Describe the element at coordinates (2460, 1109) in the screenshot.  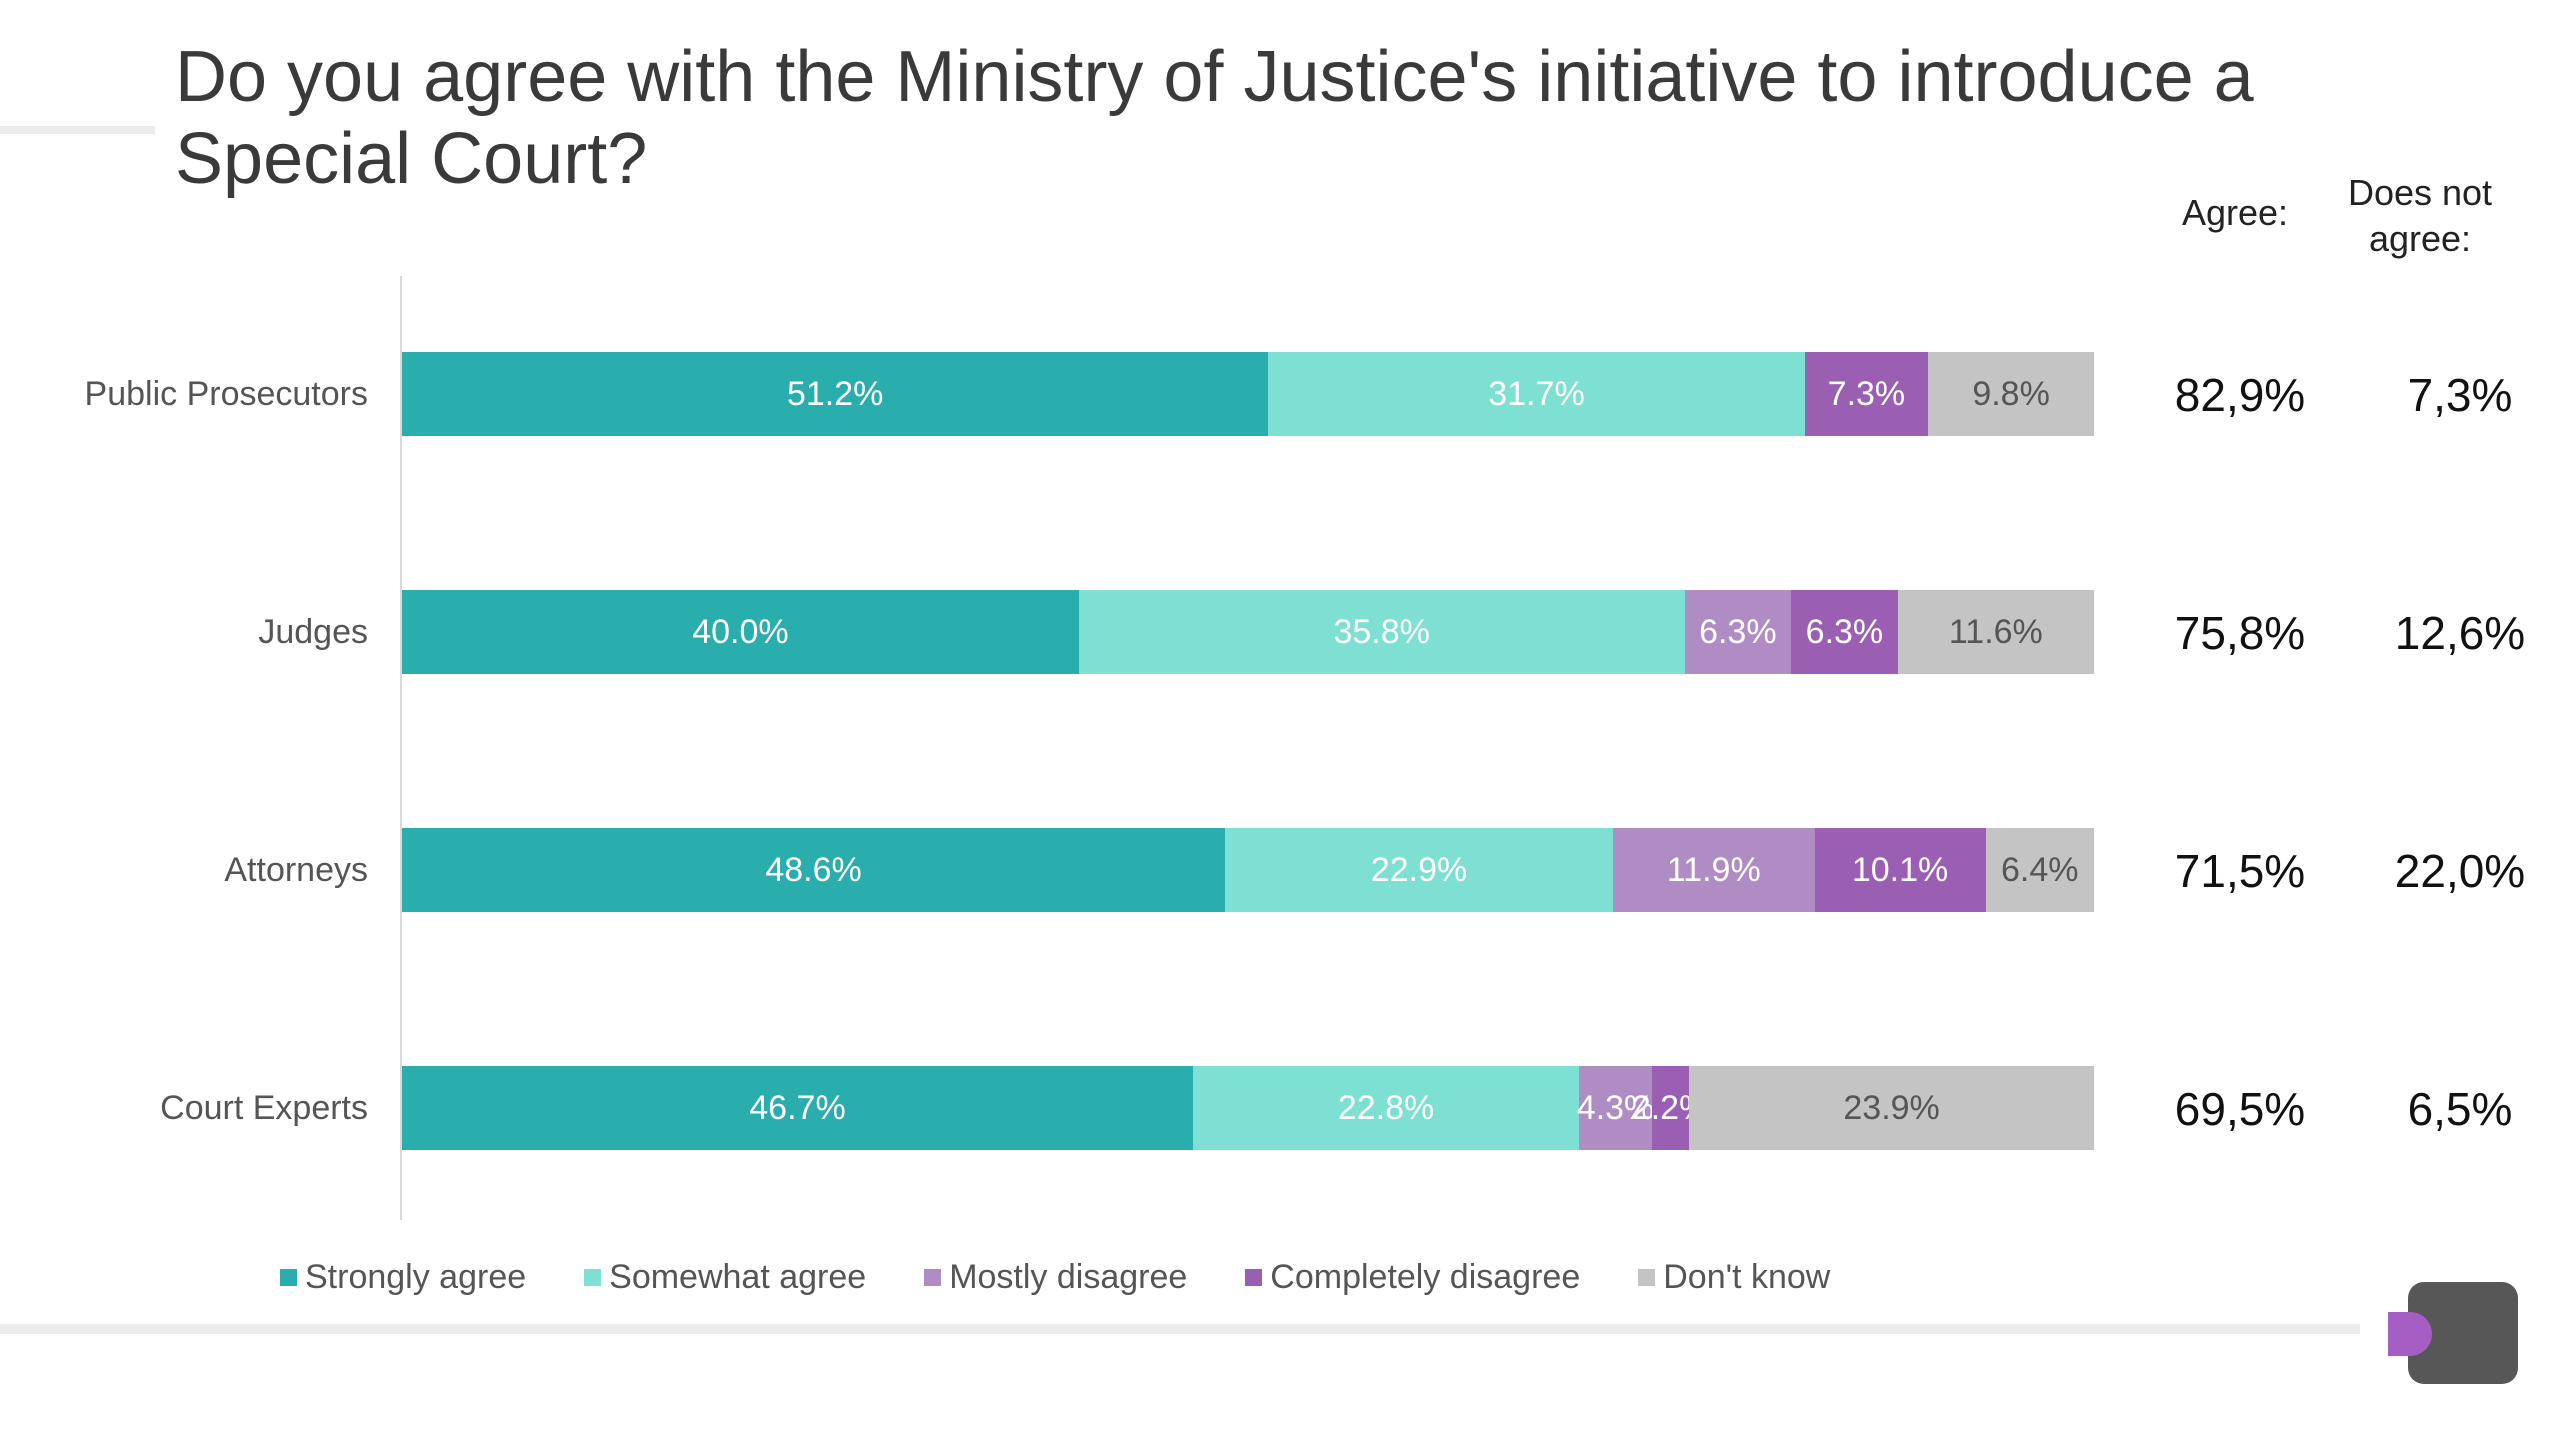
I see `disagree-total: 6,5%` at that location.